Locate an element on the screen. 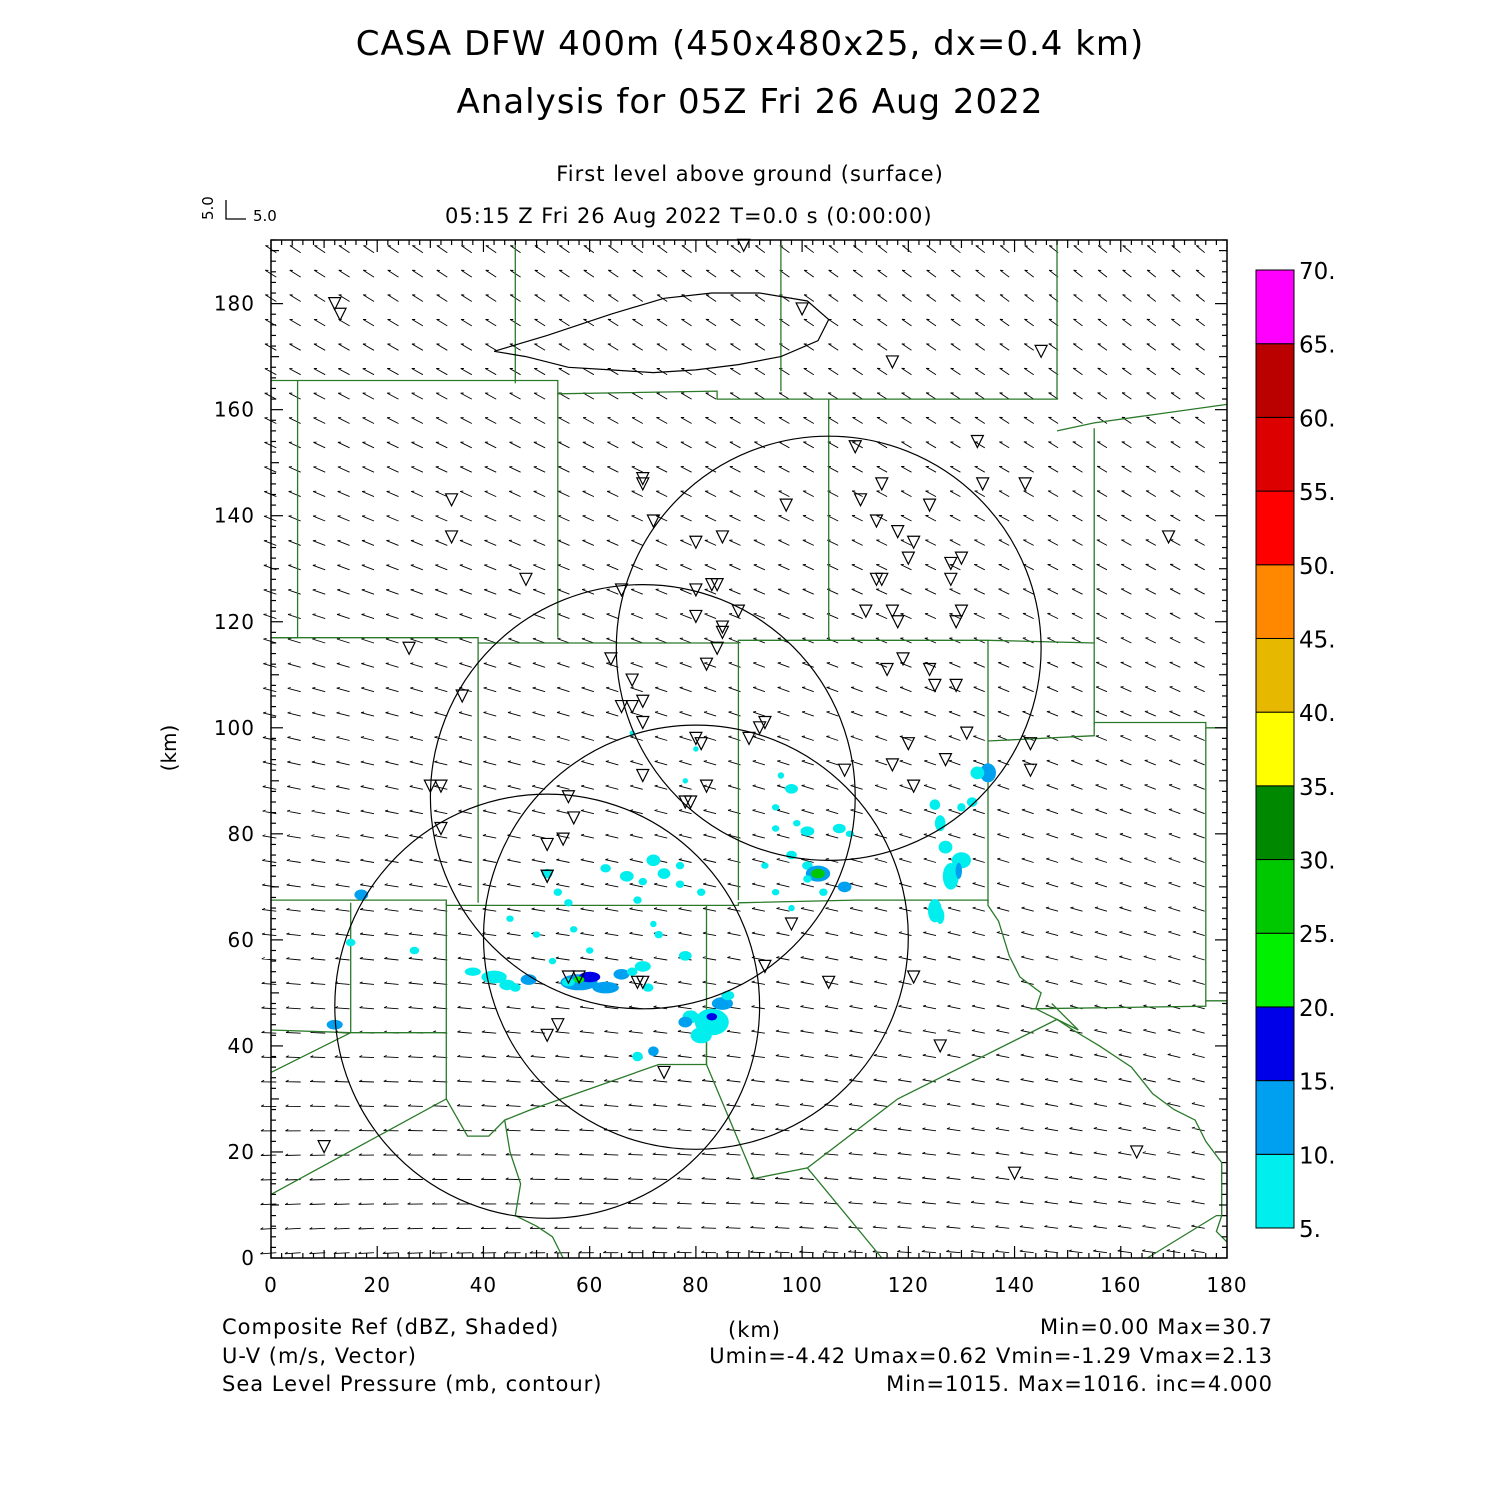 The height and width of the screenshot is (1500, 1500). vector-key is located at coordinates (235, 210).